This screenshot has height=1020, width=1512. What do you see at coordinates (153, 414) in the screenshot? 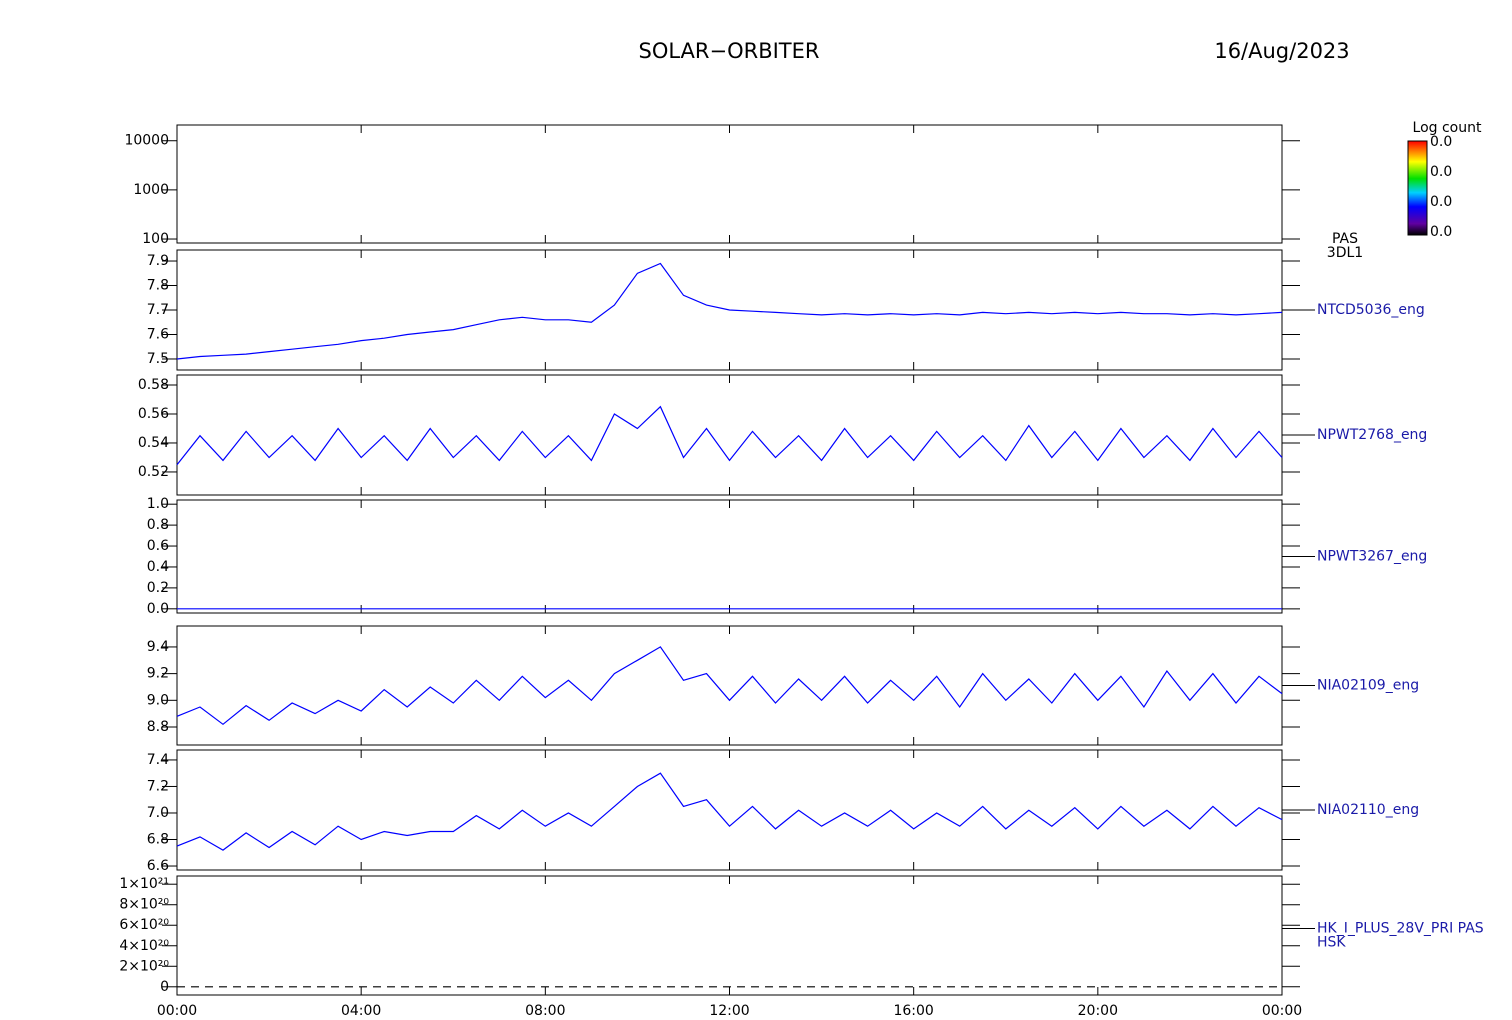
I see `y-tick-label: 0.56` at bounding box center [153, 414].